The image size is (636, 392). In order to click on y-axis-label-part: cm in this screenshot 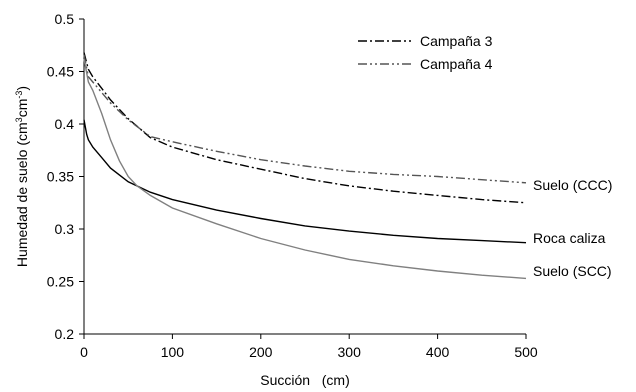, I will do `click(22, 108)`.